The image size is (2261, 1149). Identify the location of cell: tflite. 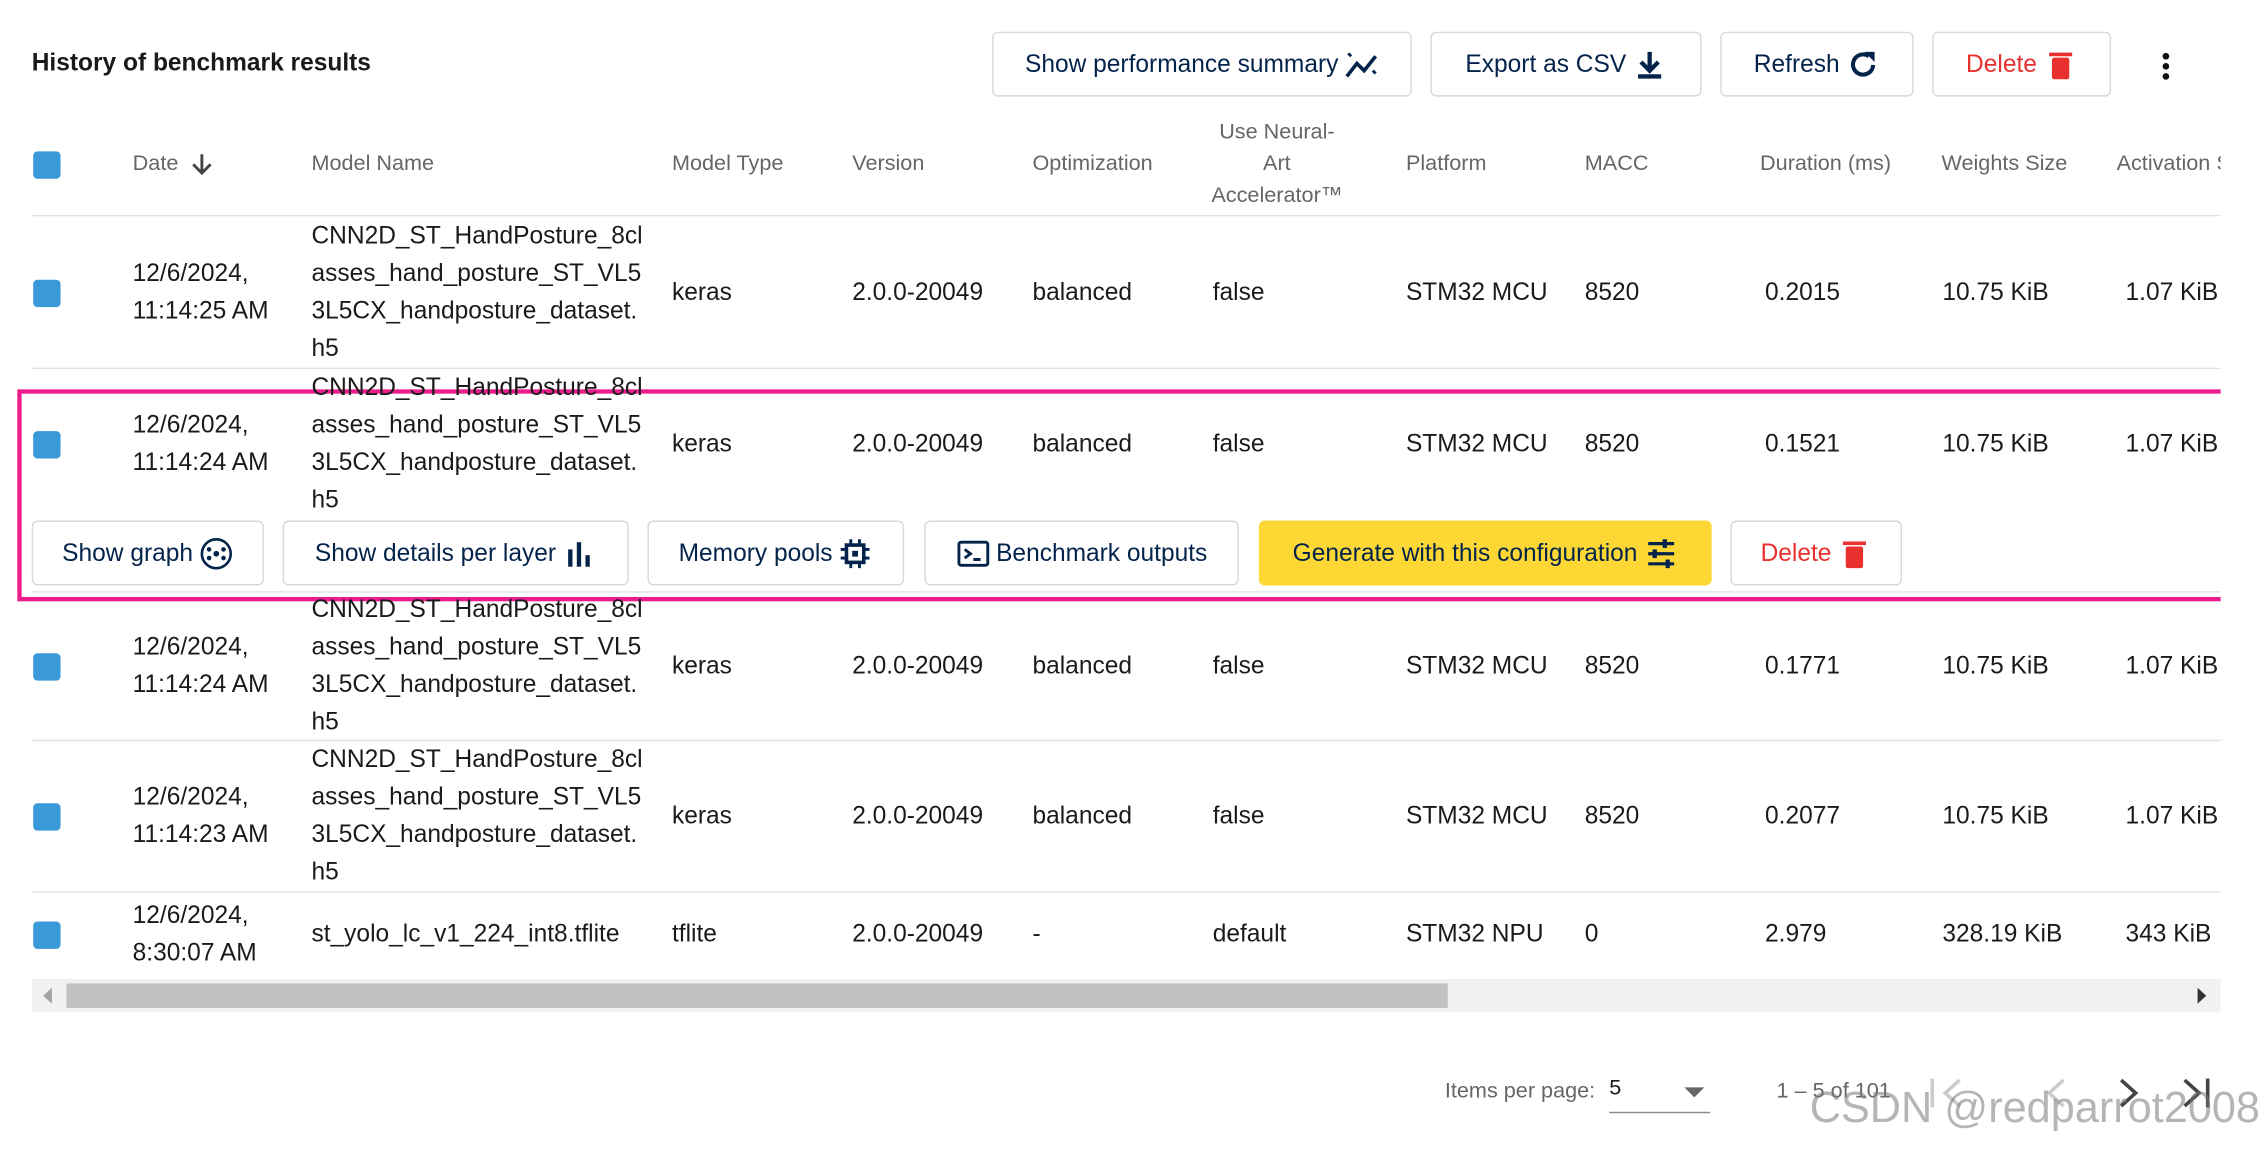
(694, 933).